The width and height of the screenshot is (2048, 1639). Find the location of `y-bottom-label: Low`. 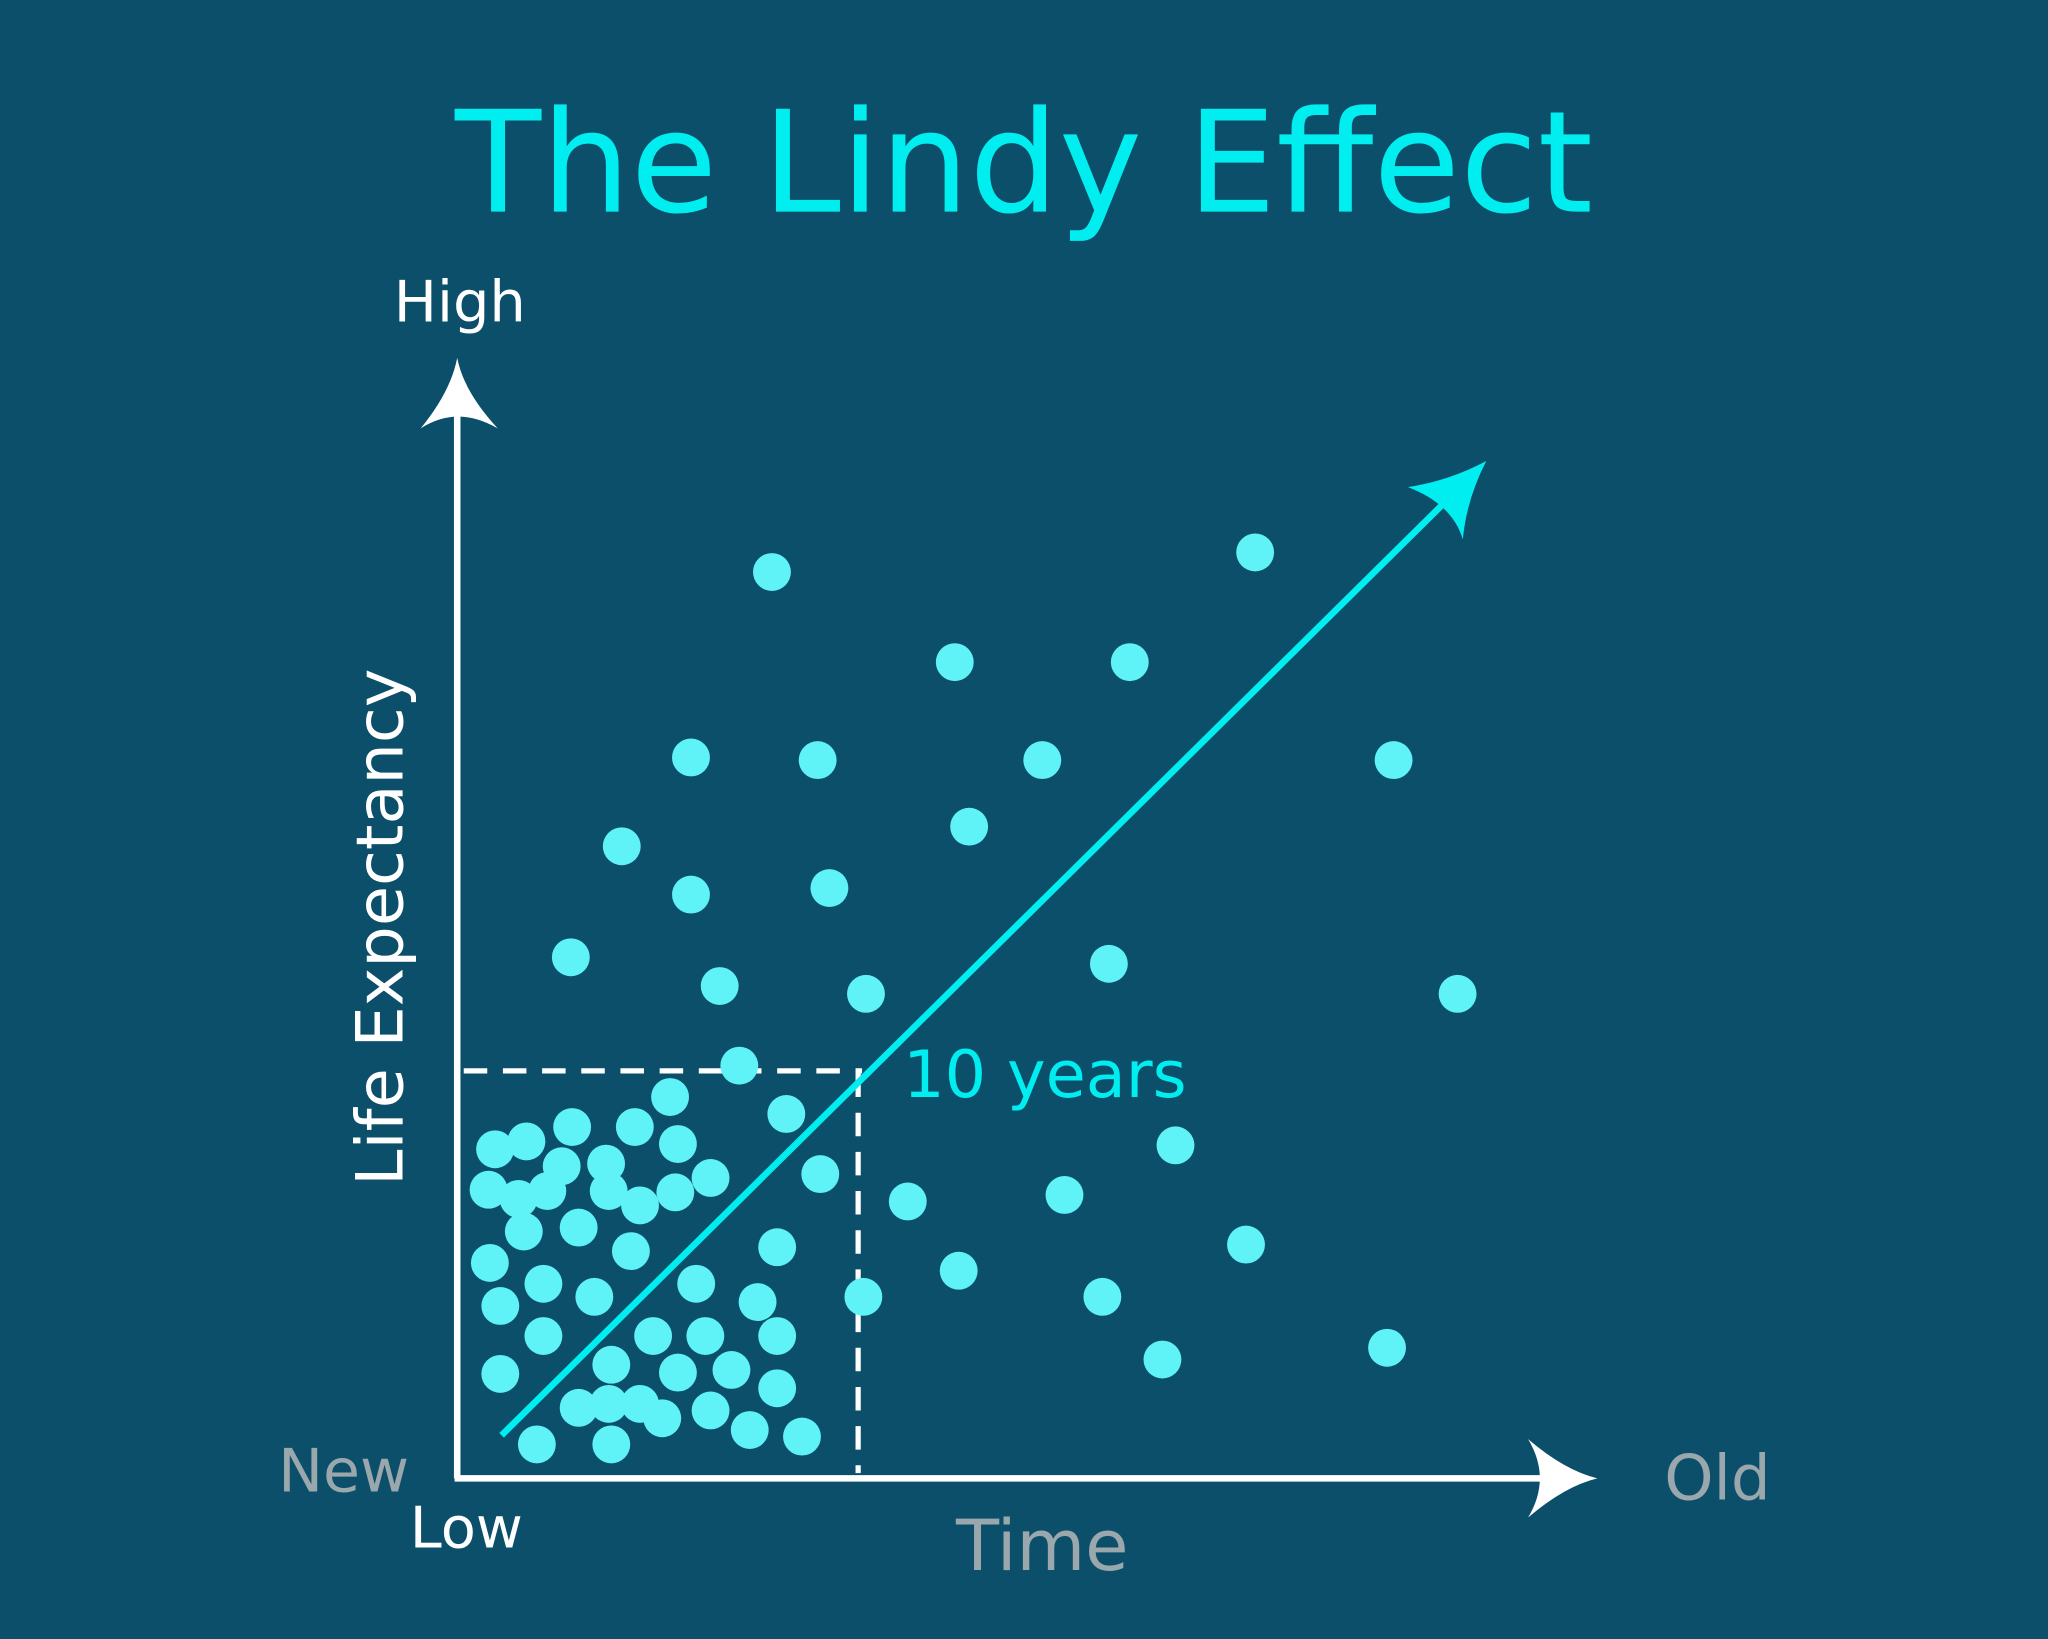

y-bottom-label: Low is located at coordinates (466, 1528).